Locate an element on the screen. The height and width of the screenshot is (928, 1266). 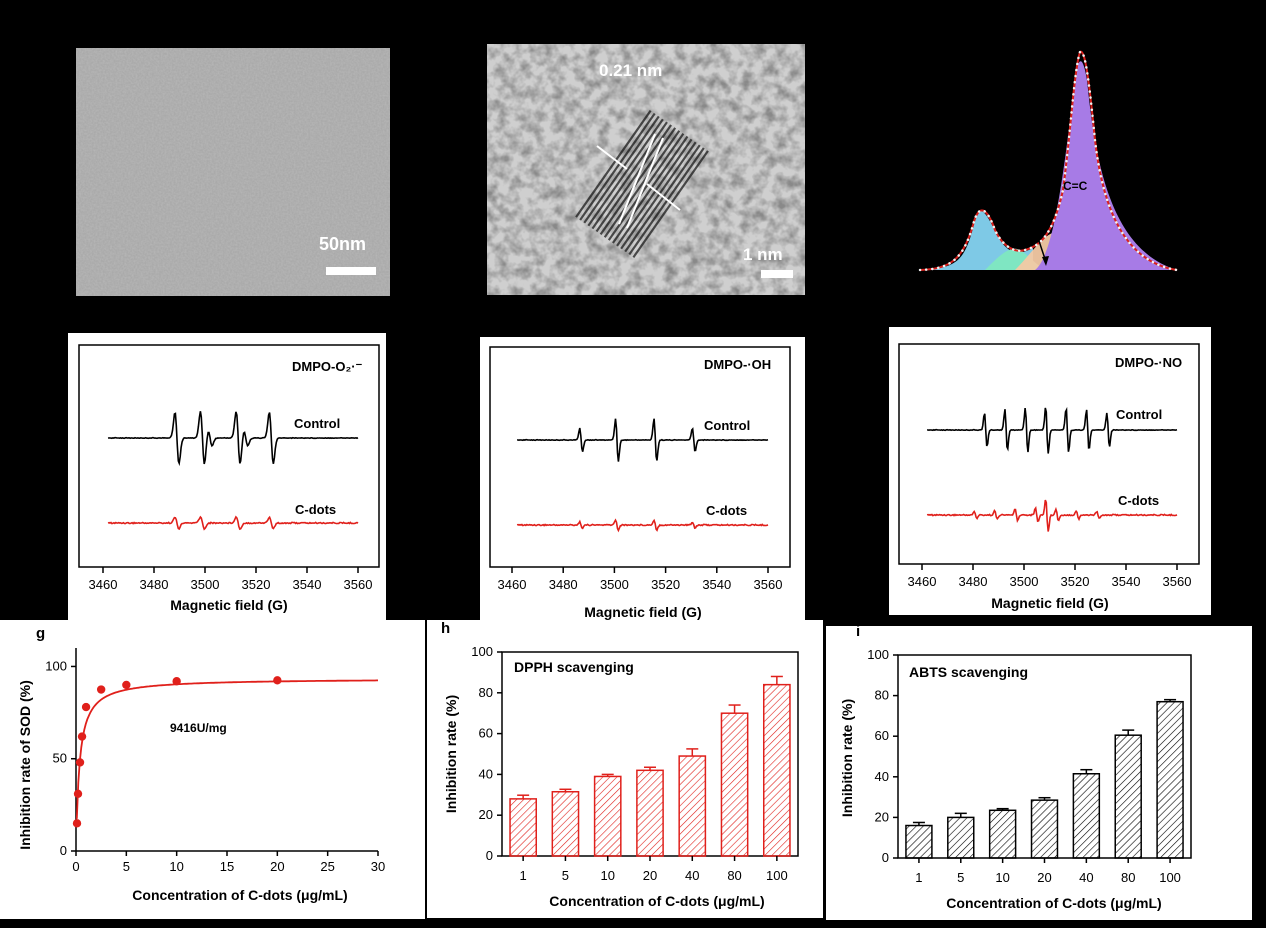
tem-image: 50nm is located at coordinates (233, 172).